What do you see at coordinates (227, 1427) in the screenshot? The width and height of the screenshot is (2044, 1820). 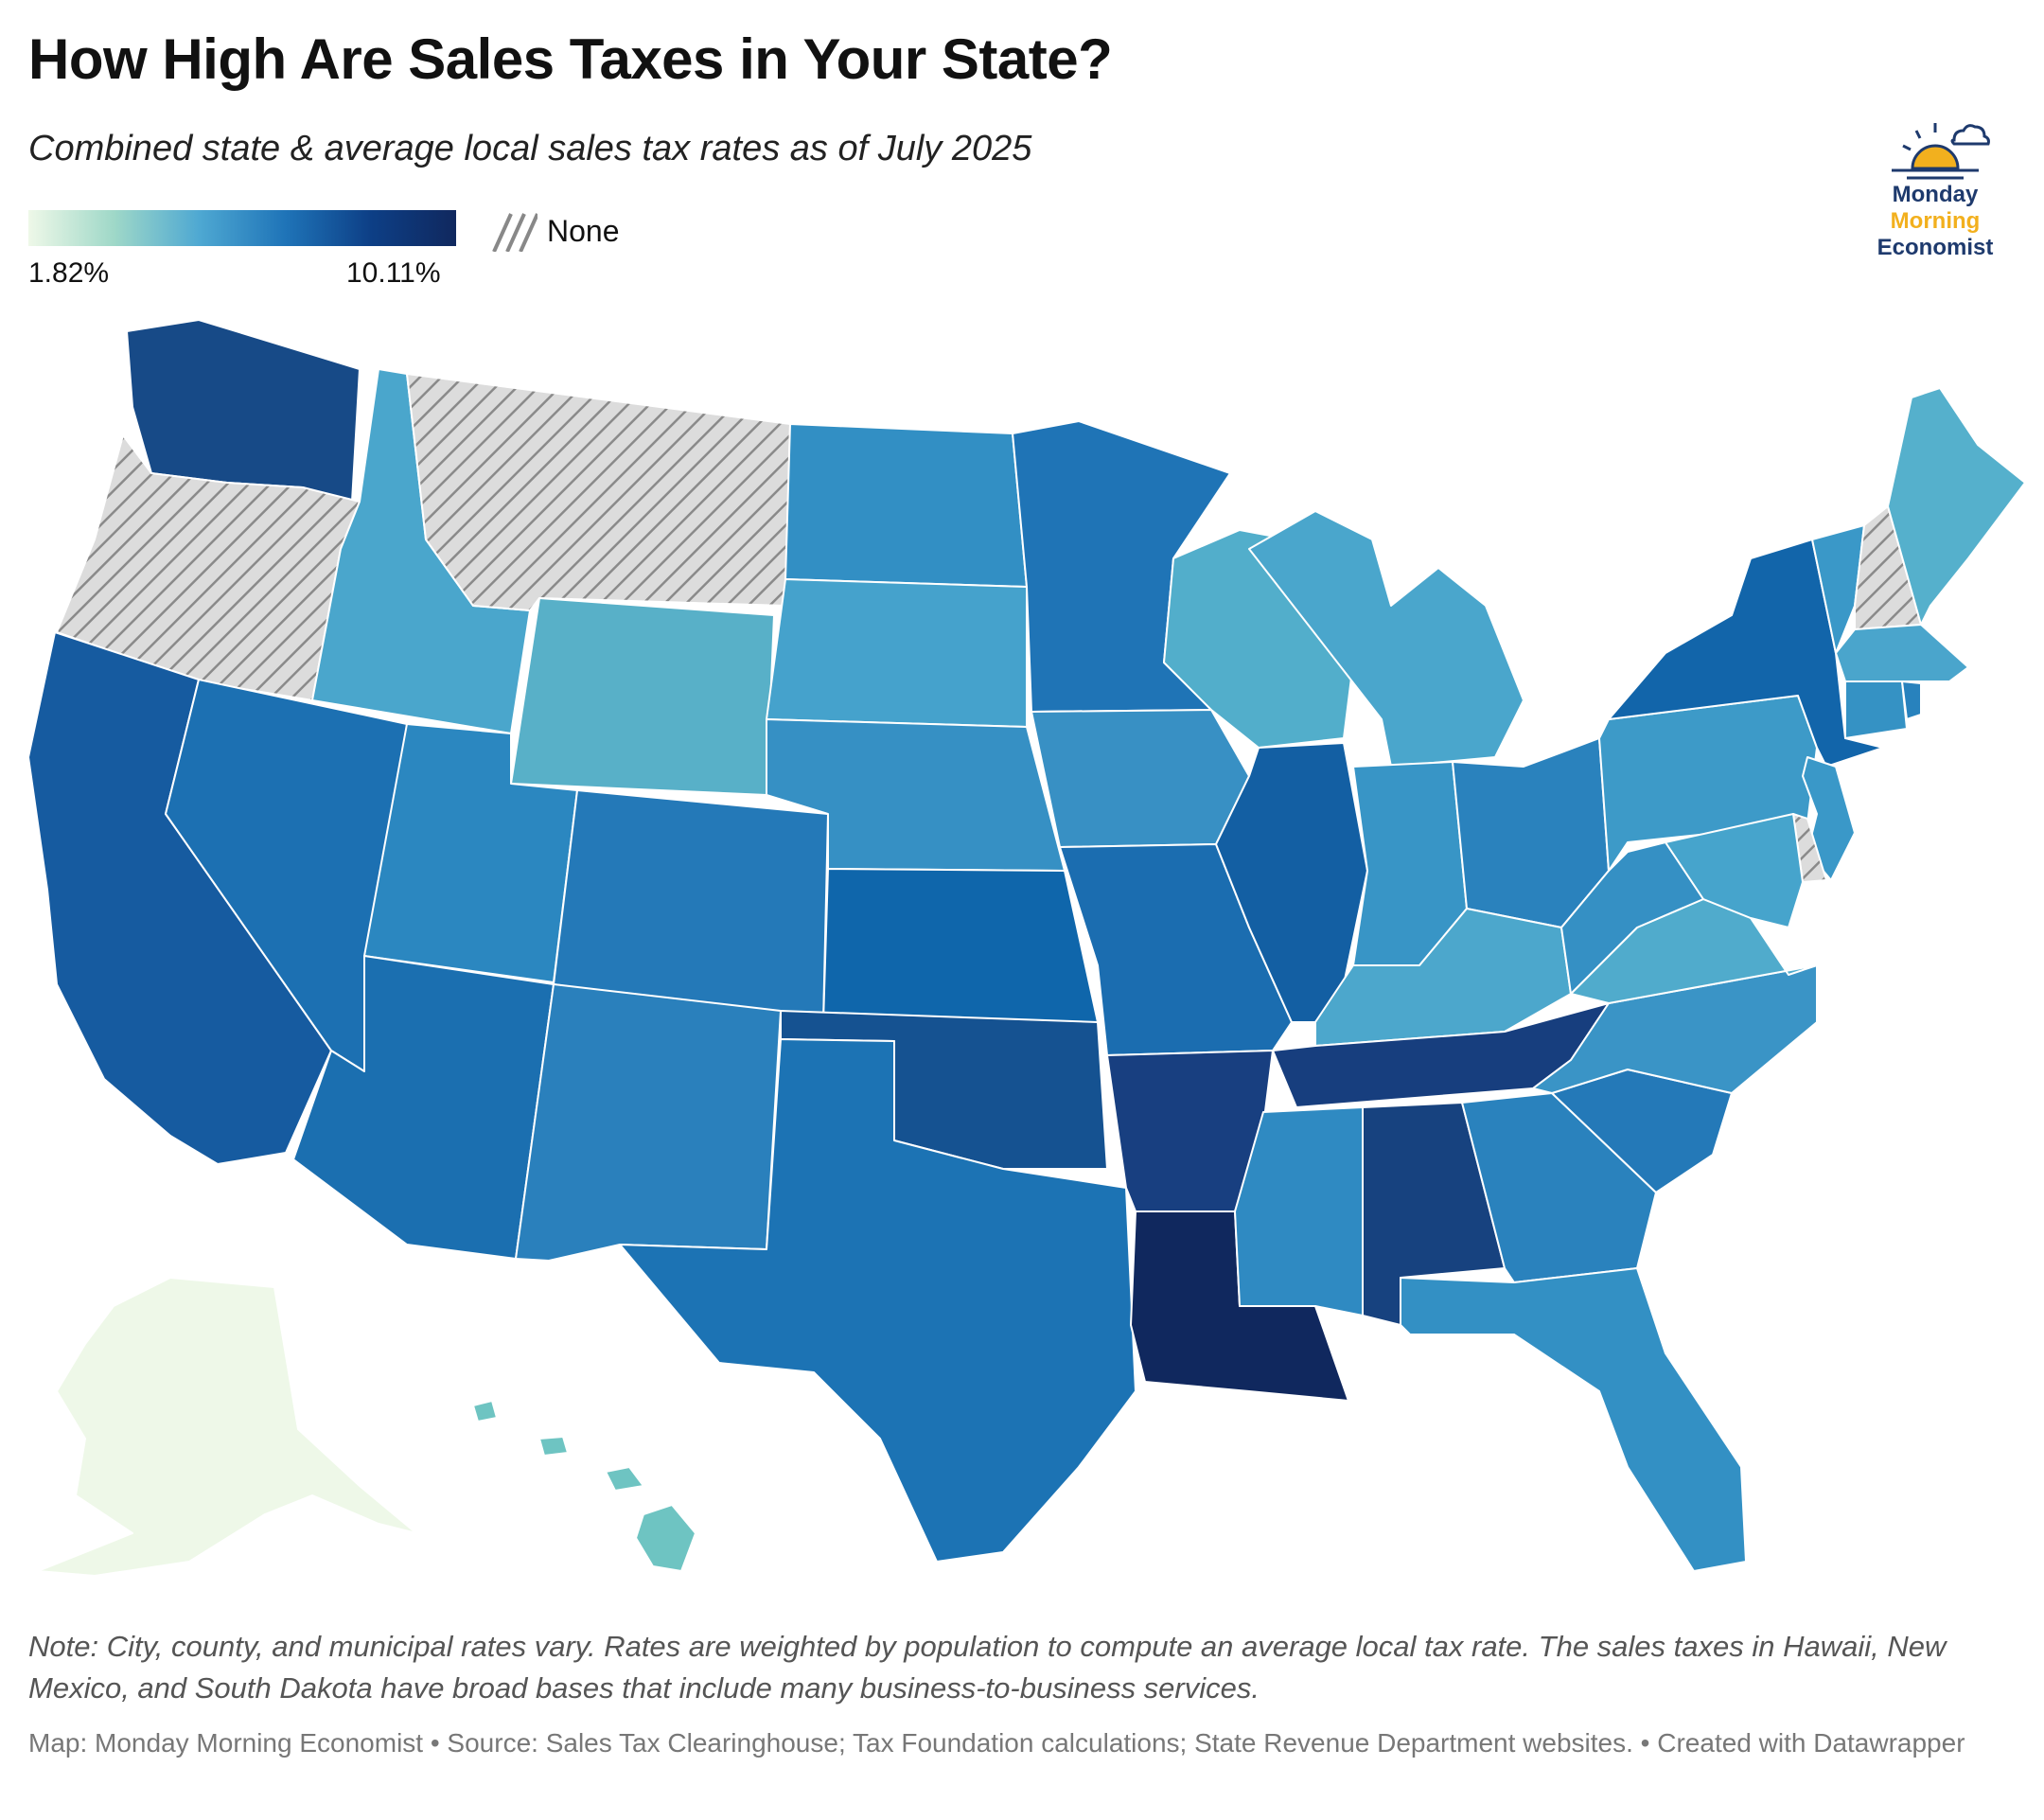 I see `state-alaska: Alaska` at bounding box center [227, 1427].